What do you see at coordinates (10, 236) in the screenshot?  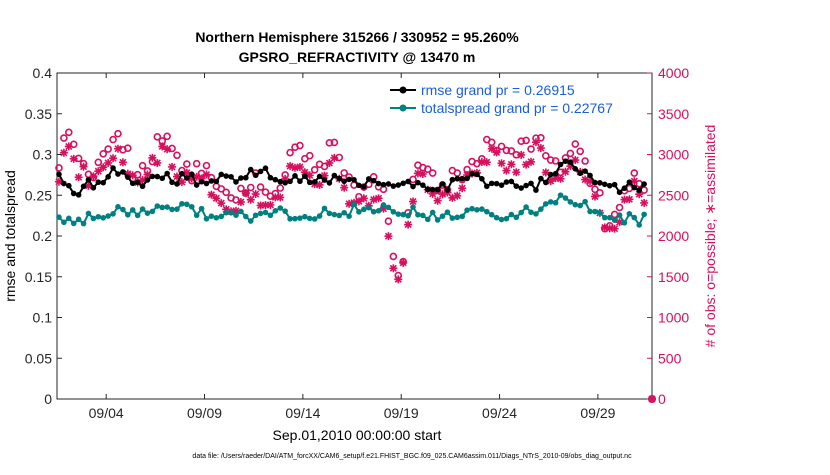 I see `y-axis-label-left: rmse and totalspread` at bounding box center [10, 236].